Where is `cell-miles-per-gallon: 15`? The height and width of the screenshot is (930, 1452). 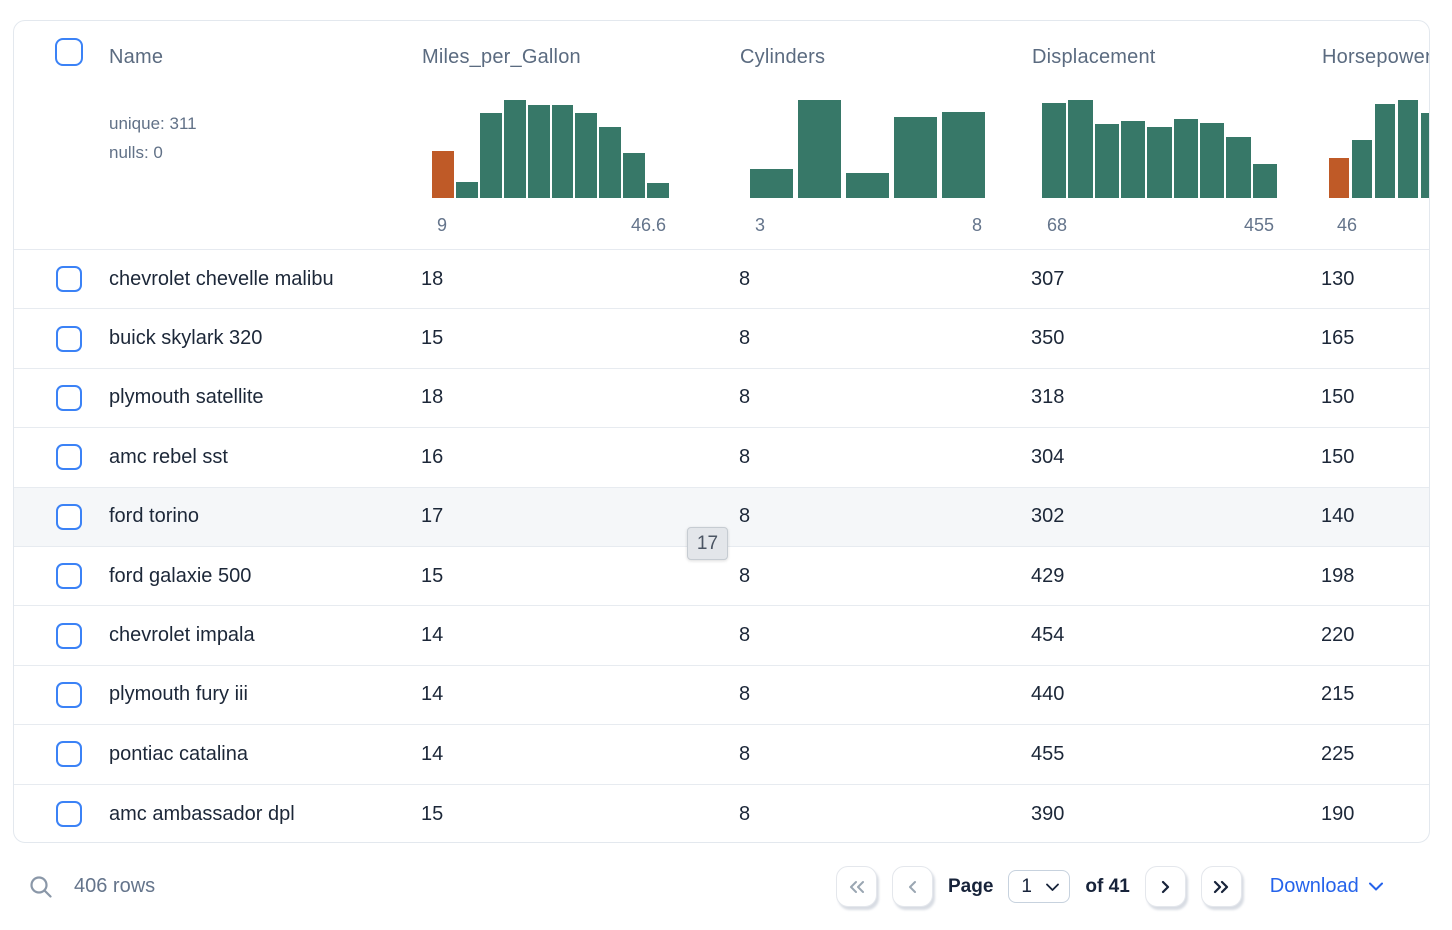 cell-miles-per-gallon: 15 is located at coordinates (432, 575).